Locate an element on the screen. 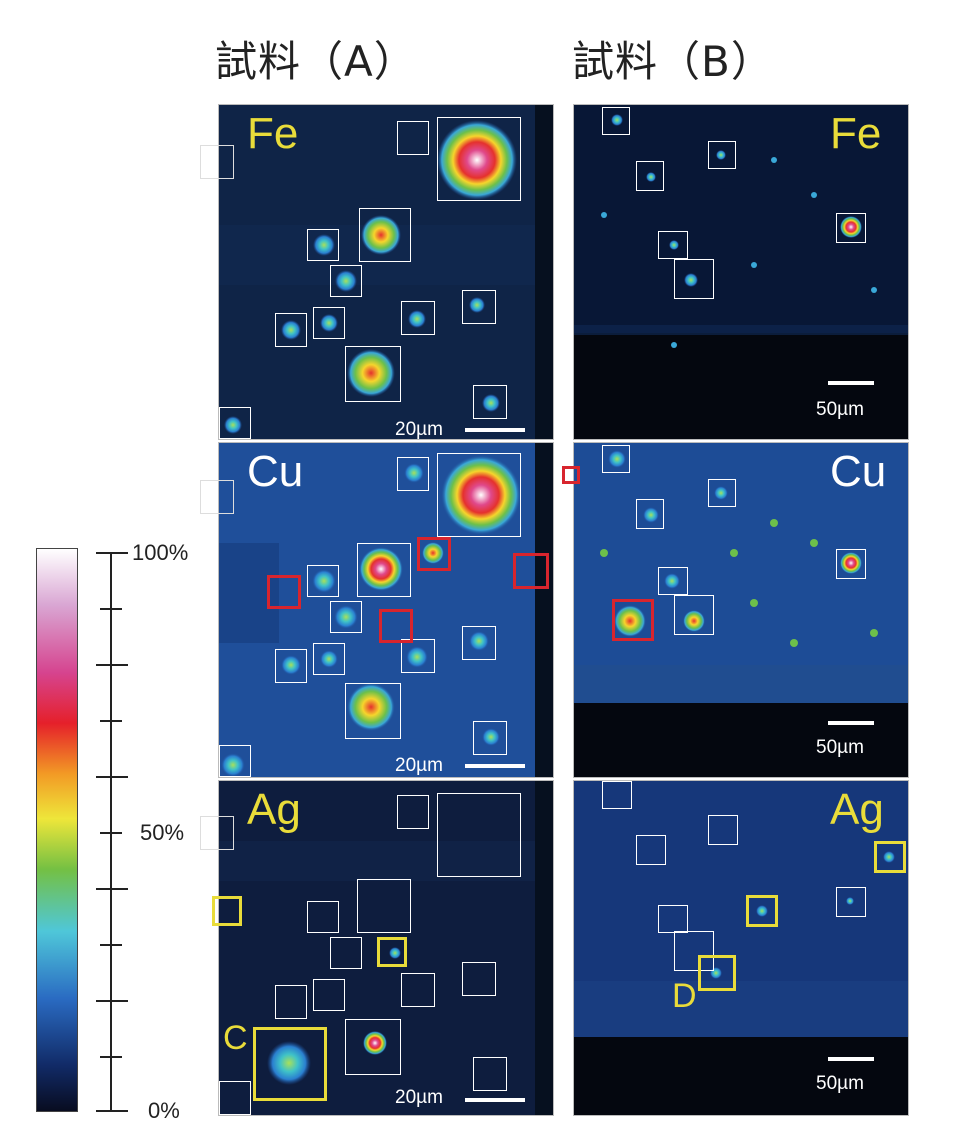  sample-b-title: 試料（B） is located at coordinates (673, 61).